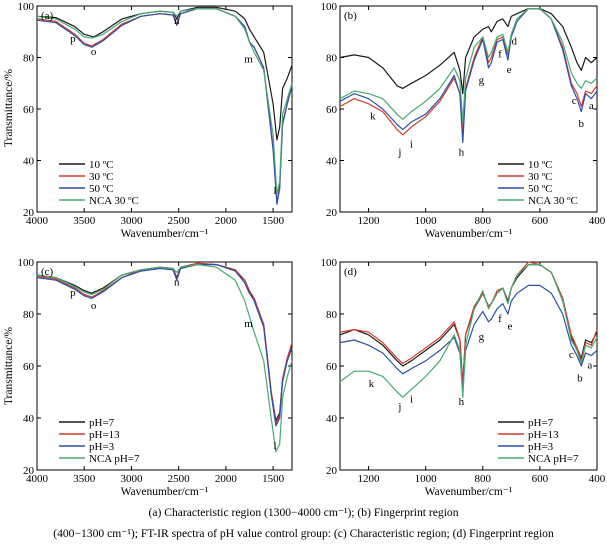 The width and height of the screenshot is (607, 545). I want to click on x-tick-label: 800, so click(483, 479).